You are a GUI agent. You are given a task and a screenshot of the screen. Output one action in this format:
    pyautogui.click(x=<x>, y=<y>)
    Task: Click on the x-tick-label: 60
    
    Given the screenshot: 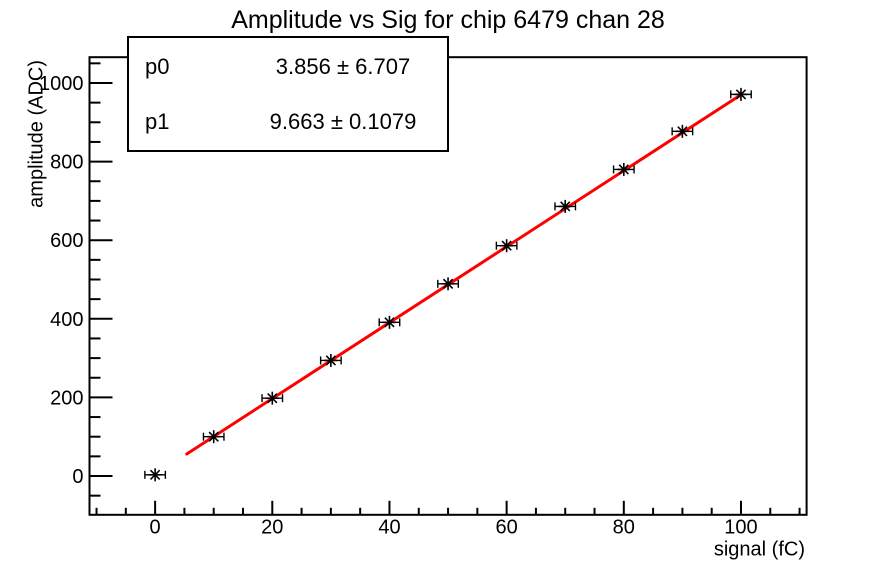 What is the action you would take?
    pyautogui.click(x=507, y=528)
    